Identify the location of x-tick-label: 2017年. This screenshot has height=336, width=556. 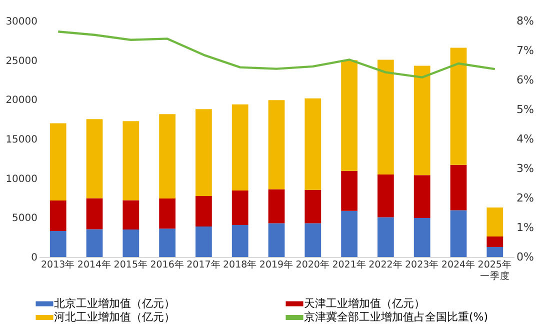
(203, 264).